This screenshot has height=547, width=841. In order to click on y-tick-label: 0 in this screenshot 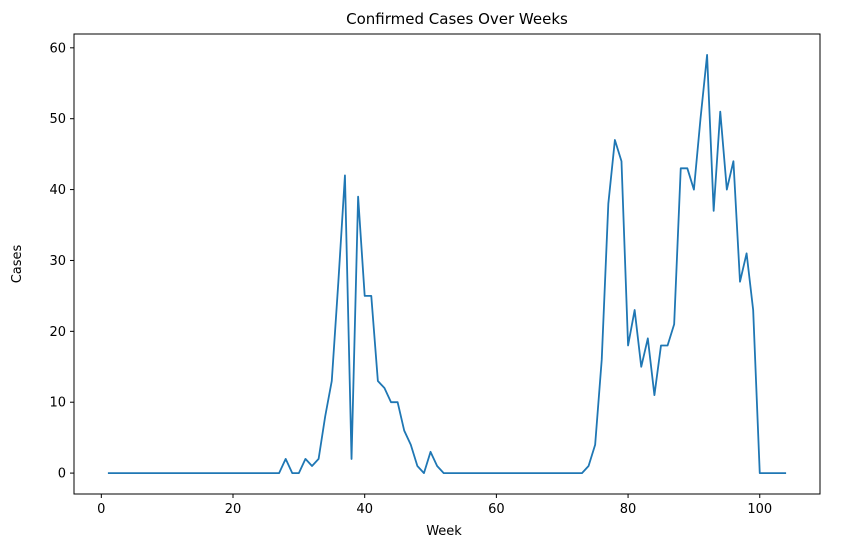, I will do `click(62, 474)`.